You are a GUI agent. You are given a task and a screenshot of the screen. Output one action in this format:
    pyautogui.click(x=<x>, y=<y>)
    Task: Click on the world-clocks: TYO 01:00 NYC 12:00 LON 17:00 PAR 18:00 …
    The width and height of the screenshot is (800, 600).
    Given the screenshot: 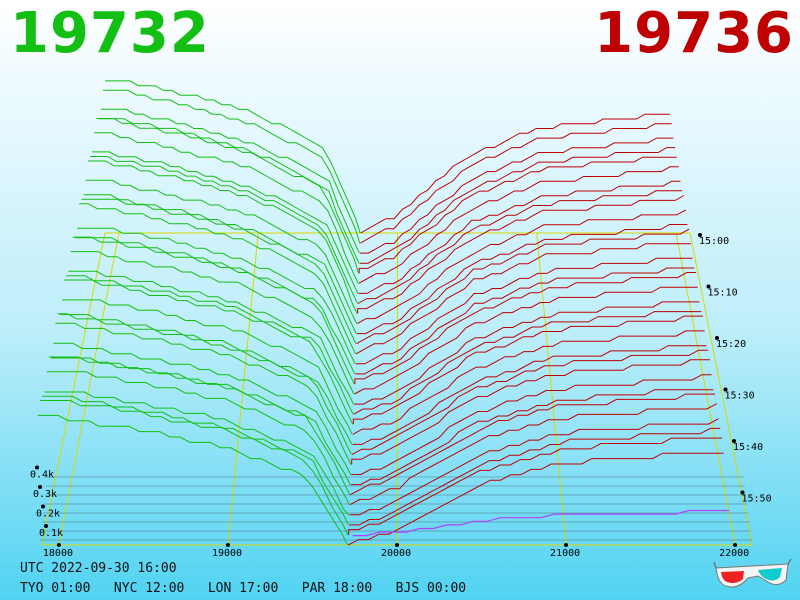 What is the action you would take?
    pyautogui.click(x=243, y=588)
    